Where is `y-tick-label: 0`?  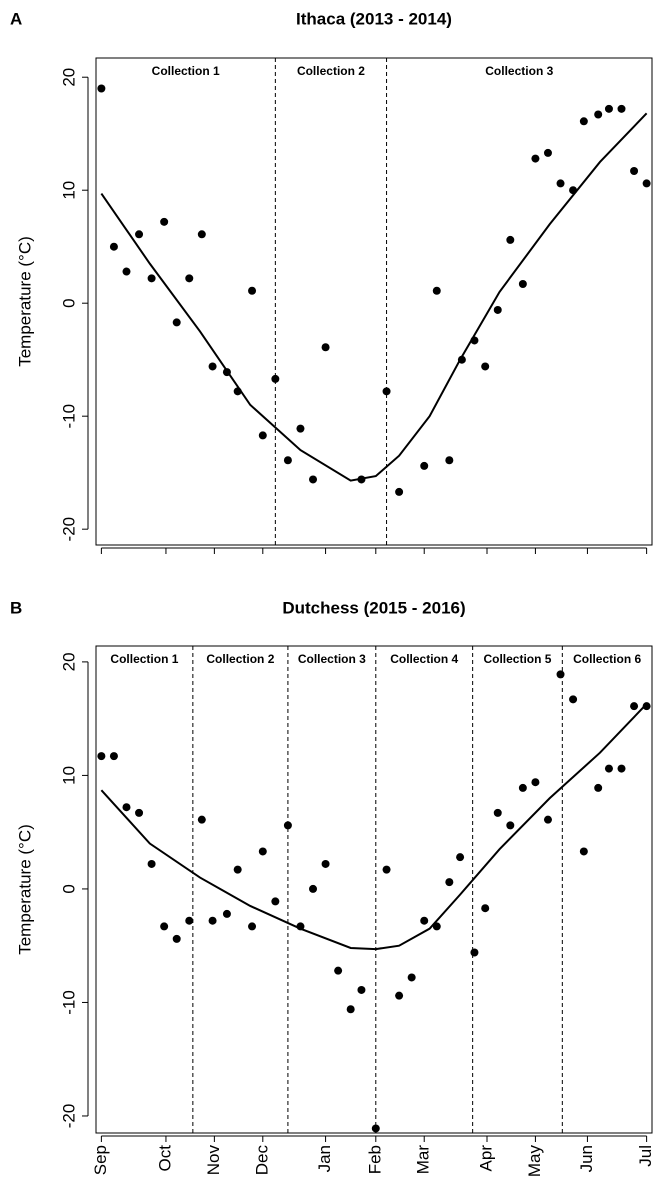
y-tick-label: 0 is located at coordinates (68, 302).